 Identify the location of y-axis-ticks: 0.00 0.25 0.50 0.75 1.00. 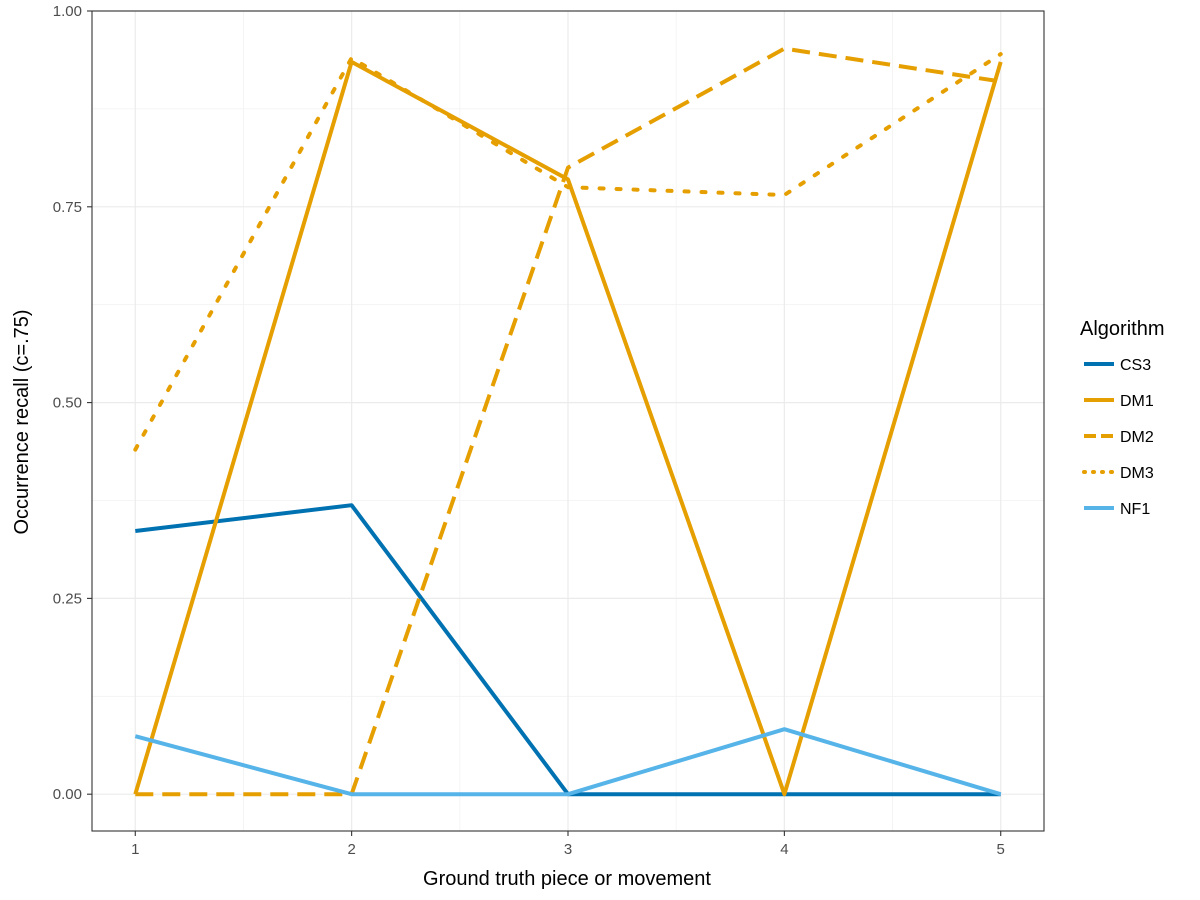
(72, 403).